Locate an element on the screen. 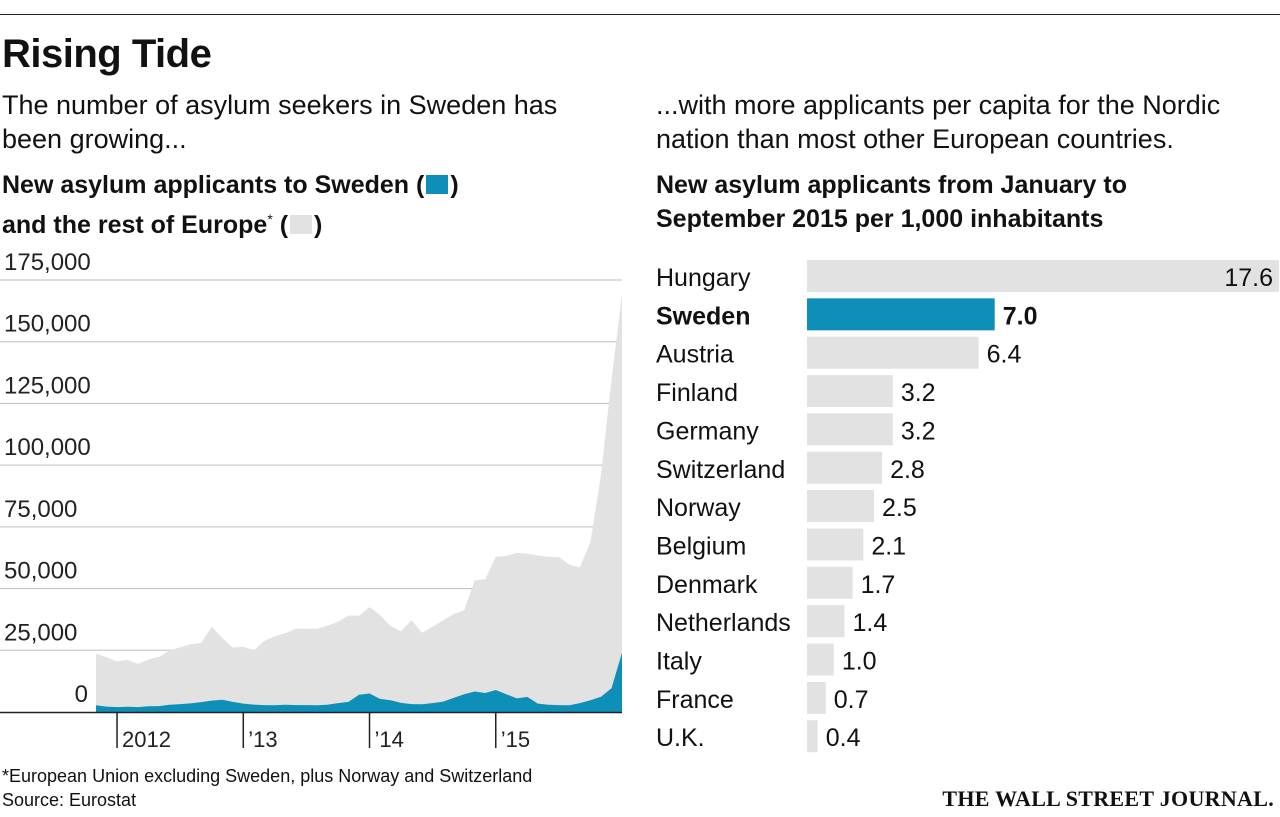 This screenshot has height=817, width=1280. publisher-logo: THE WALL STREET JOURNAL. is located at coordinates (1108, 798).